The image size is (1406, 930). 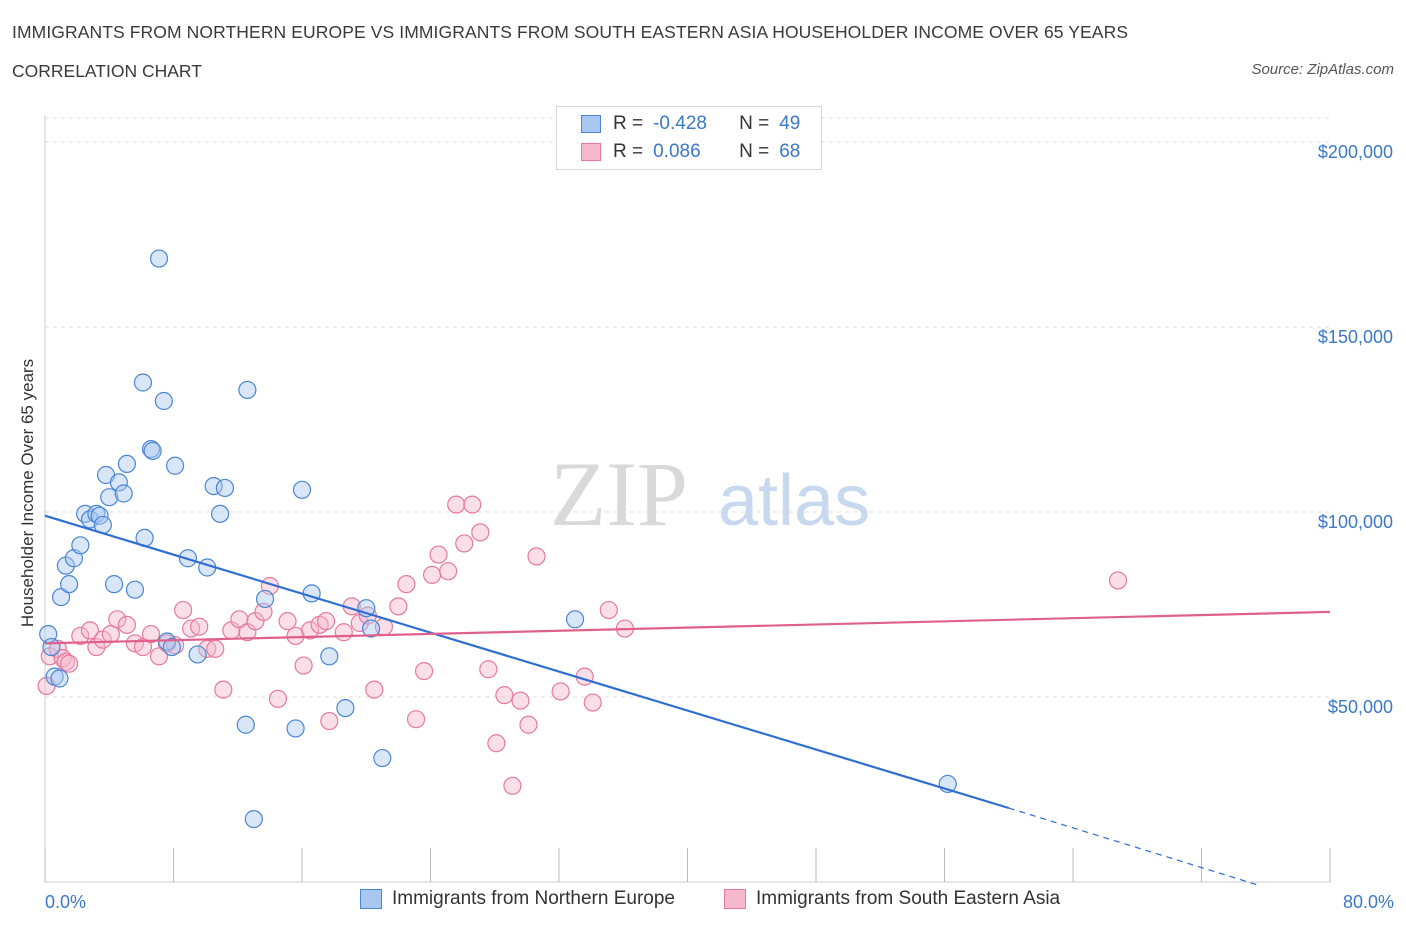 I want to click on y-tick-label: $150,000, so click(x=1355, y=337).